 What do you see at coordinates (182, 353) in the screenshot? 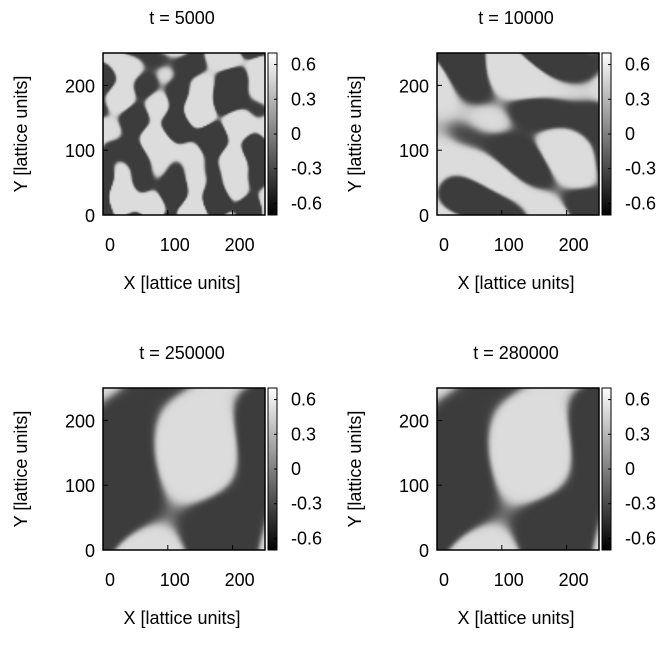
I see `chart-title: t = 250000` at bounding box center [182, 353].